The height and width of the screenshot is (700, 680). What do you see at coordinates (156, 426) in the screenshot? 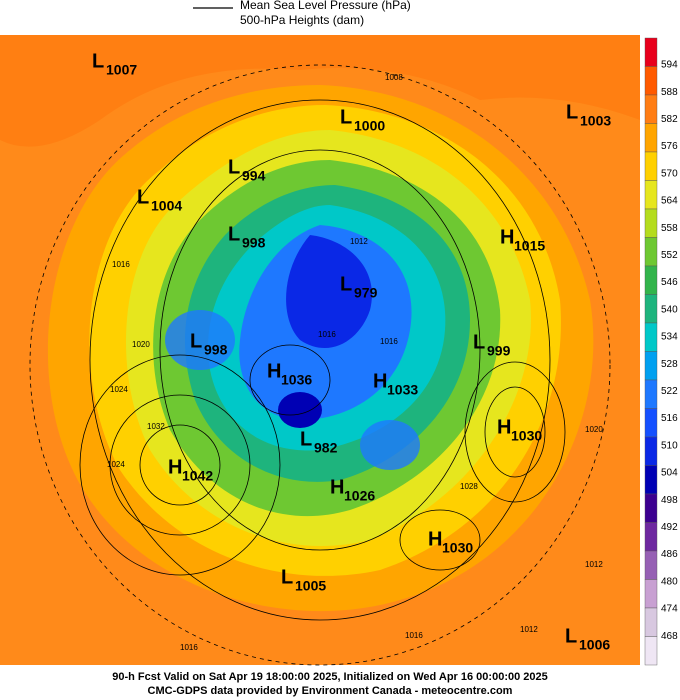
I see `contour-label: 1032` at bounding box center [156, 426].